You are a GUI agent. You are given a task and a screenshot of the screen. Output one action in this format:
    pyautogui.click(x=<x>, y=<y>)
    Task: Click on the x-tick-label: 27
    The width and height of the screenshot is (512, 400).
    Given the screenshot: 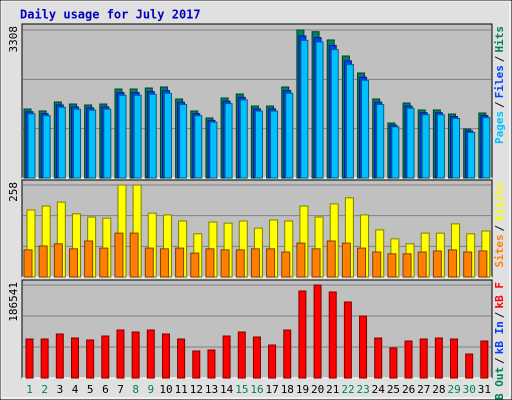 What is the action you would take?
    pyautogui.click(x=423, y=389)
    